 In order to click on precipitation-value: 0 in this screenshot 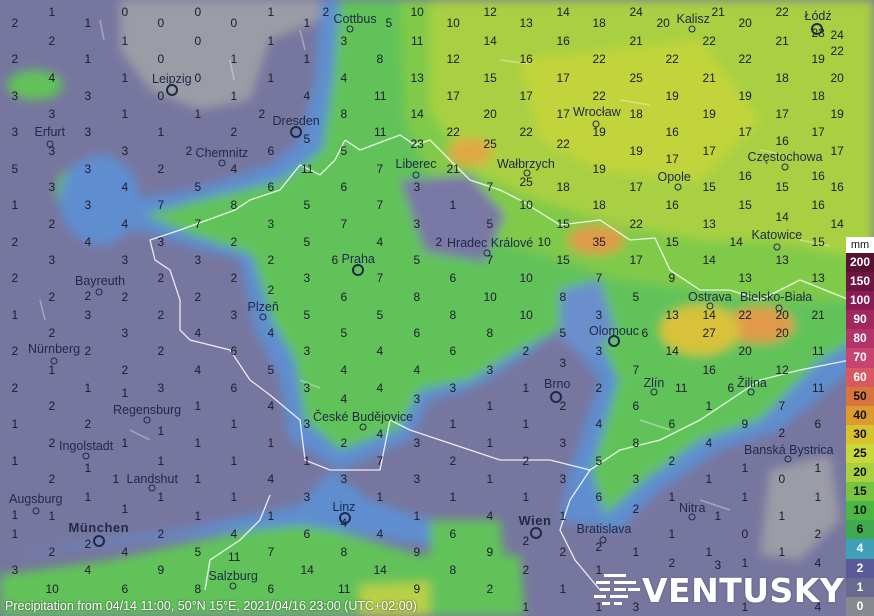, I will do `click(125, 11)`.